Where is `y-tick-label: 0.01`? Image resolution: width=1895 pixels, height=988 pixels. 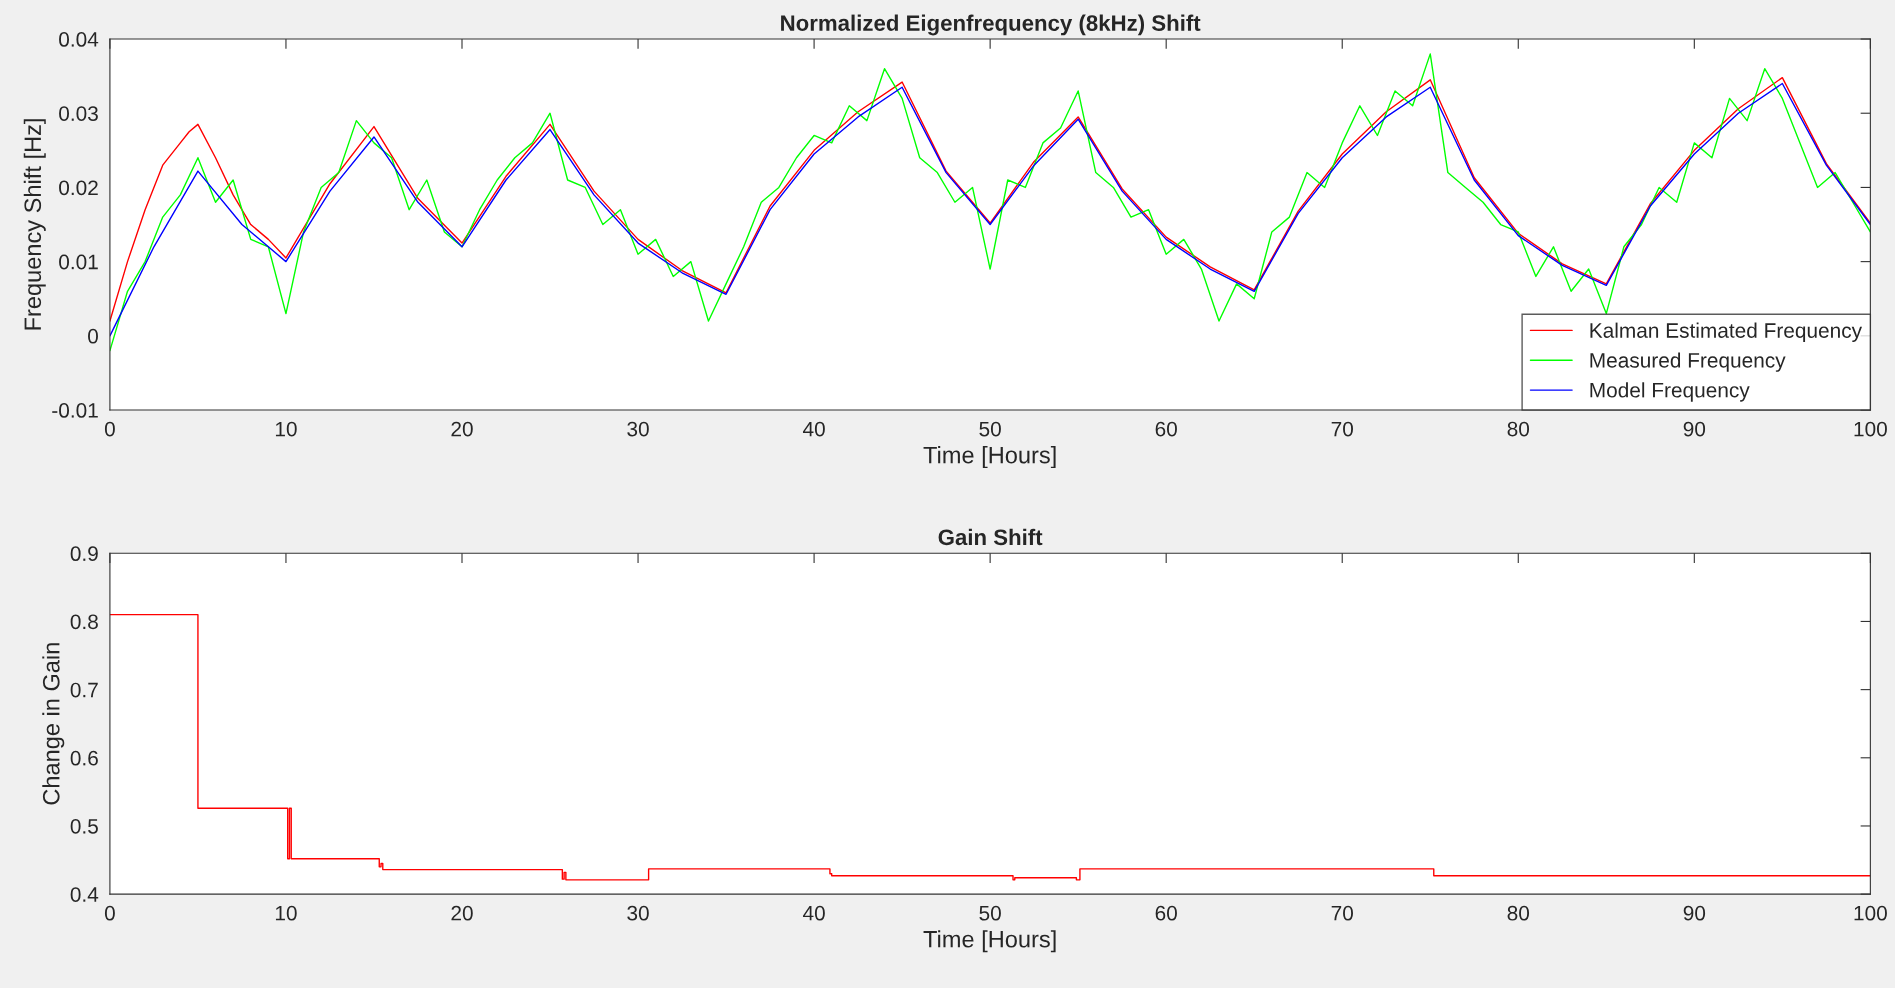 y-tick-label: 0.01 is located at coordinates (78, 262).